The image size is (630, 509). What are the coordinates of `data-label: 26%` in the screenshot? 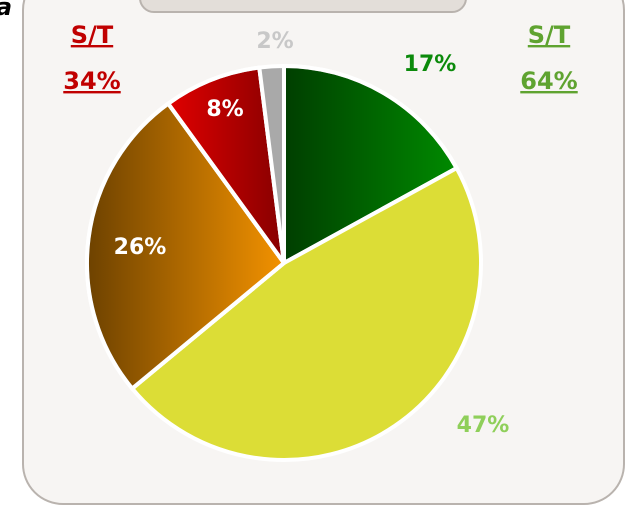 It's located at (140, 247).